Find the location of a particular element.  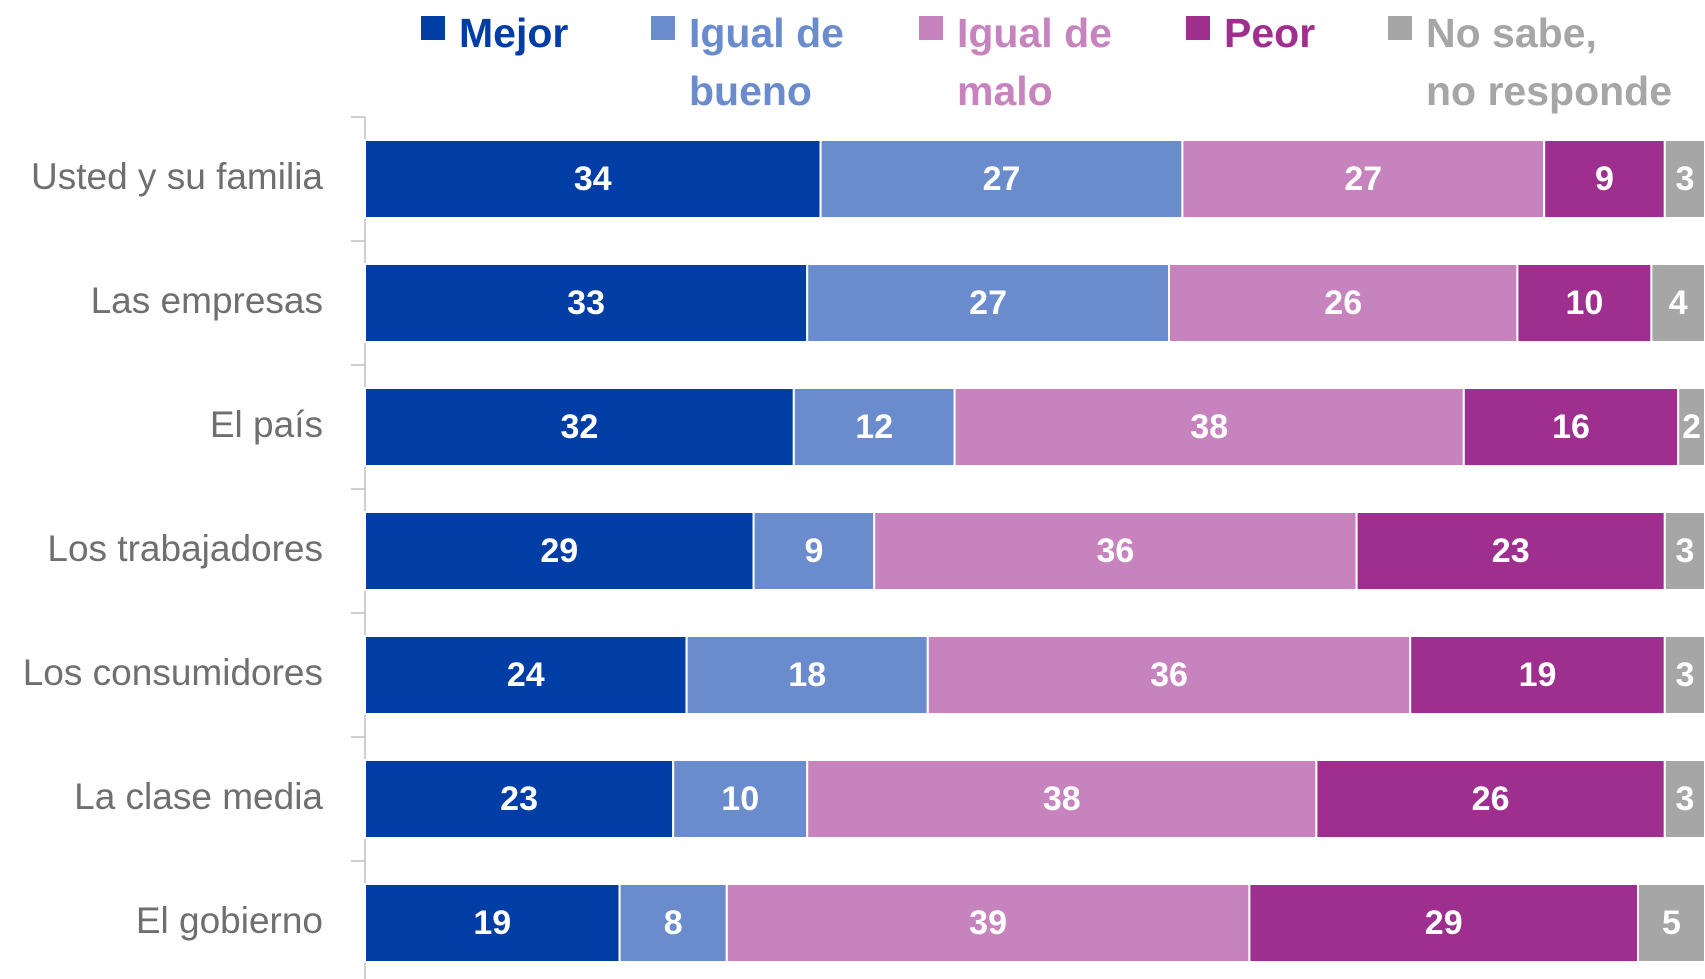

legend-label: Igual de malo is located at coordinates (1034, 62).